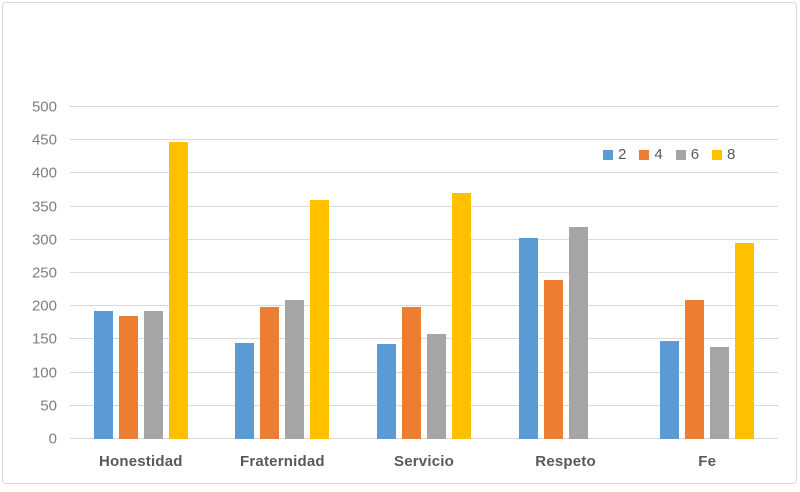  What do you see at coordinates (44, 140) in the screenshot?
I see `y-tick-label-450: 450` at bounding box center [44, 140].